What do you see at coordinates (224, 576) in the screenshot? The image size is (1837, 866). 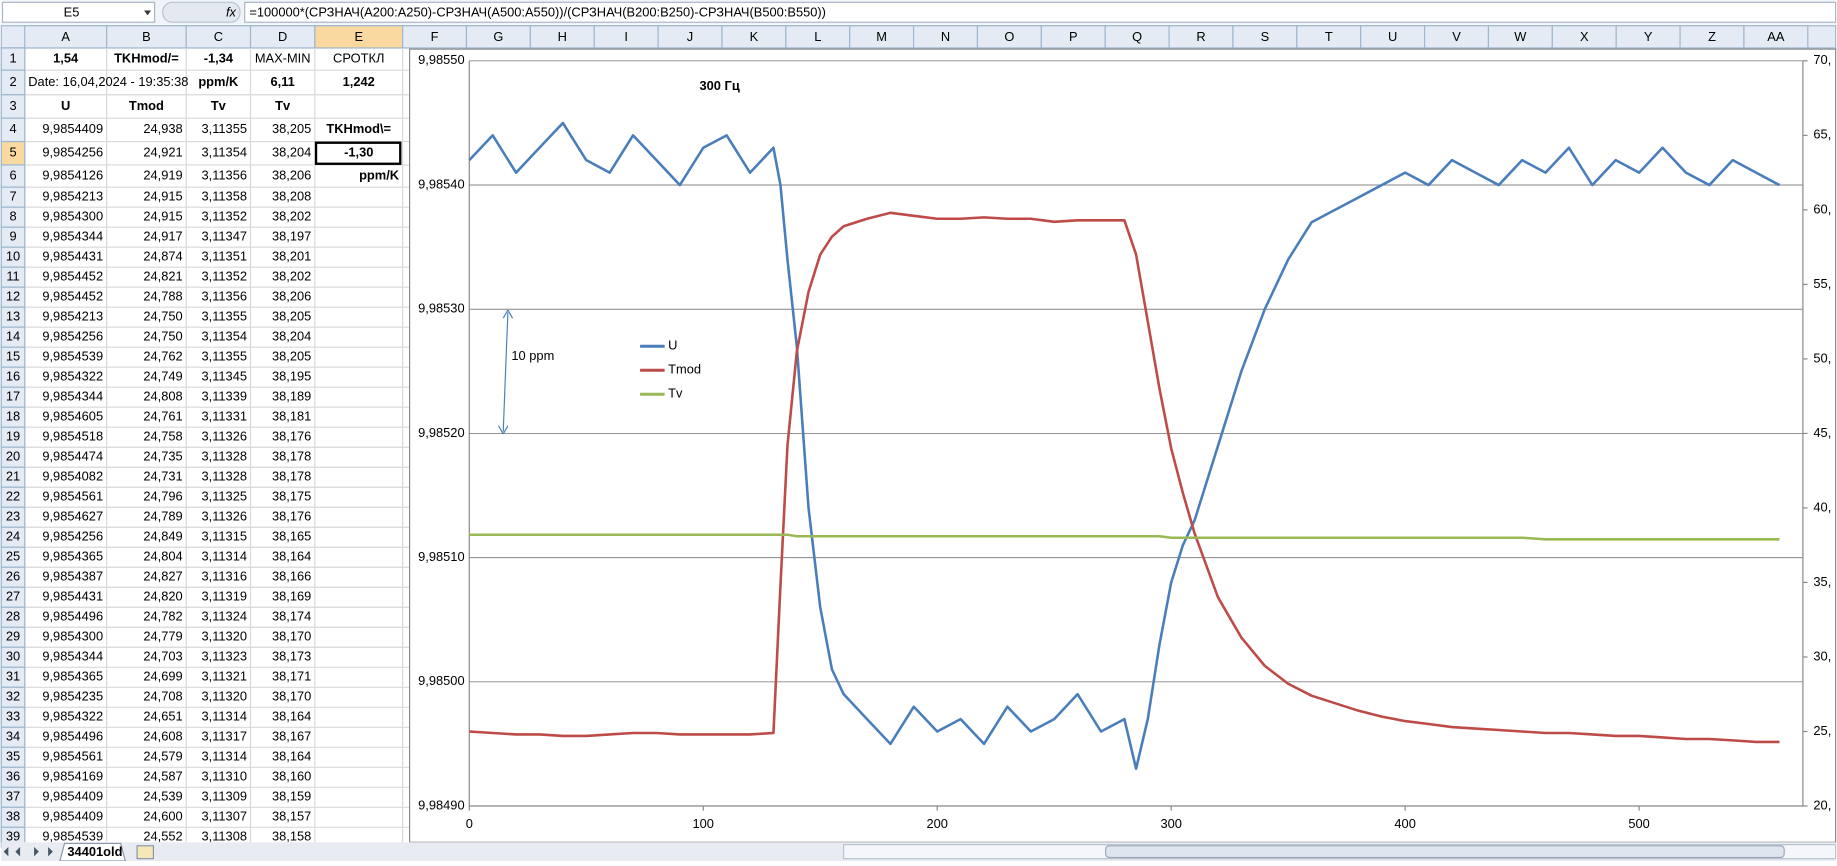 I see `cell-text: 3,11316` at bounding box center [224, 576].